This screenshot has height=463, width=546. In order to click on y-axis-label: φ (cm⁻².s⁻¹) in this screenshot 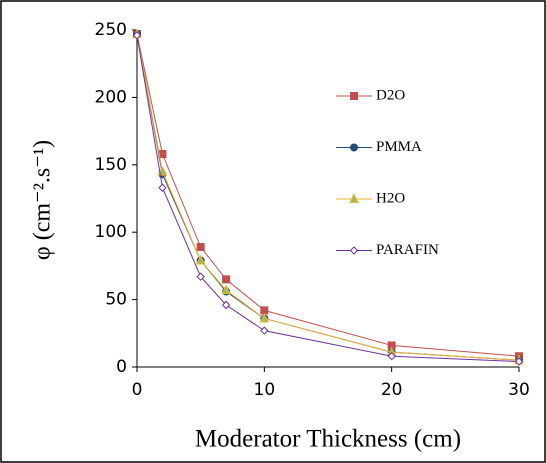, I will do `click(43, 200)`.